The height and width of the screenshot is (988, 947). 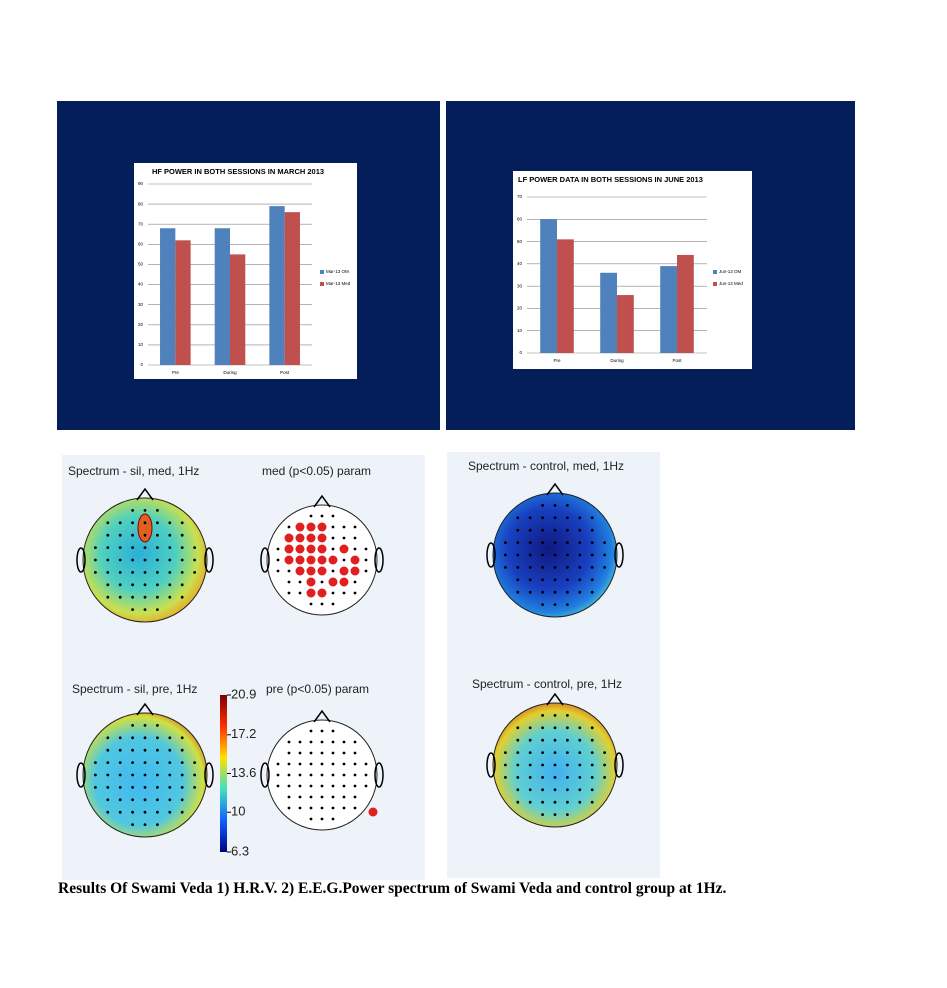 I want to click on eeg-label: Spectrum - control, pre, 1Hz, so click(x=547, y=684).